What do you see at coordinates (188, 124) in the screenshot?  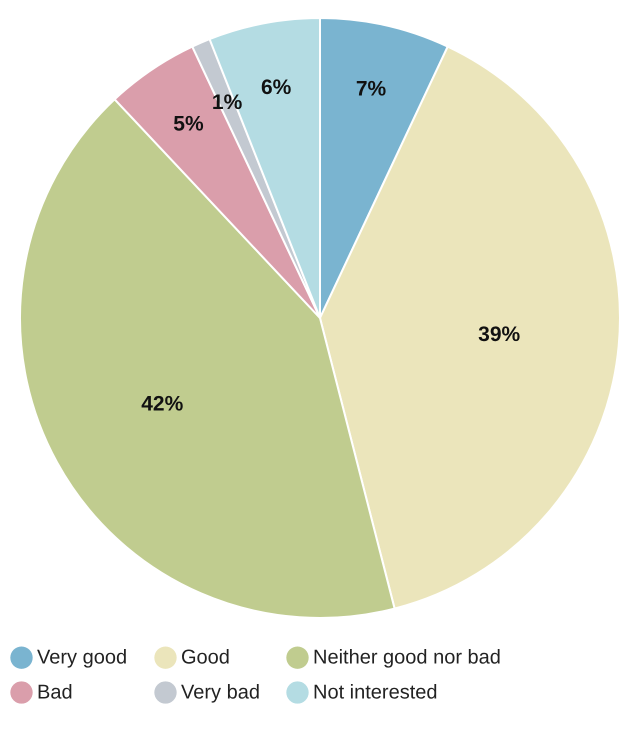 I see `data-label: 5%` at bounding box center [188, 124].